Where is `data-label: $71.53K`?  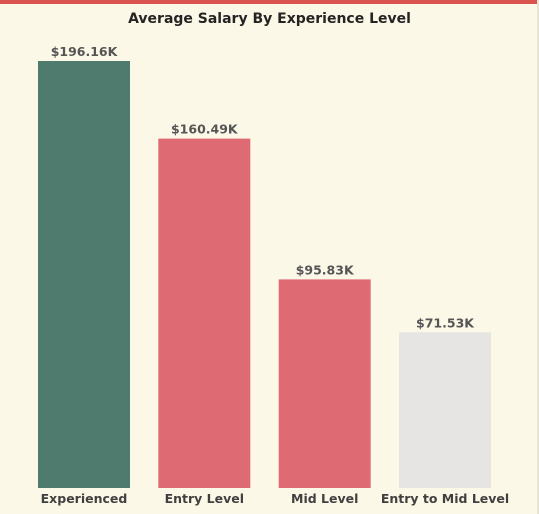 data-label: $71.53K is located at coordinates (445, 322).